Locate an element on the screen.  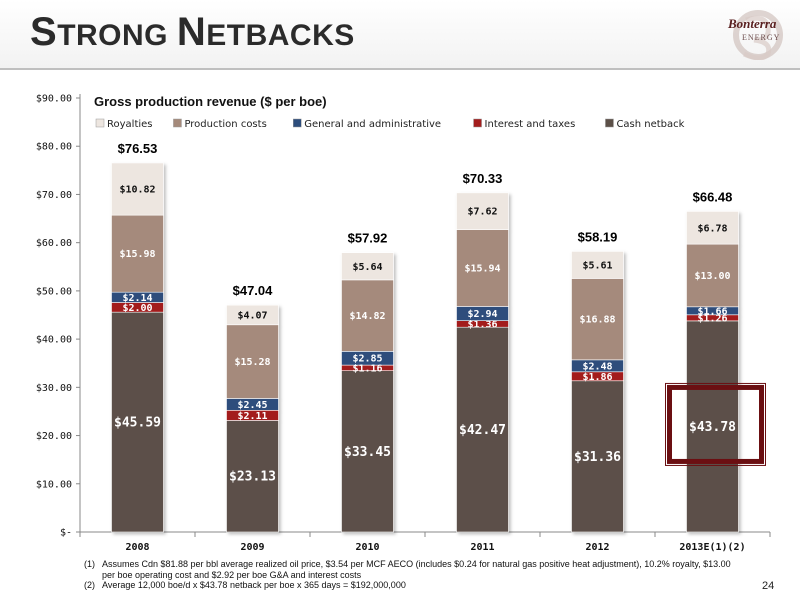
y-tick-label: $70.00 is located at coordinates (54, 195).